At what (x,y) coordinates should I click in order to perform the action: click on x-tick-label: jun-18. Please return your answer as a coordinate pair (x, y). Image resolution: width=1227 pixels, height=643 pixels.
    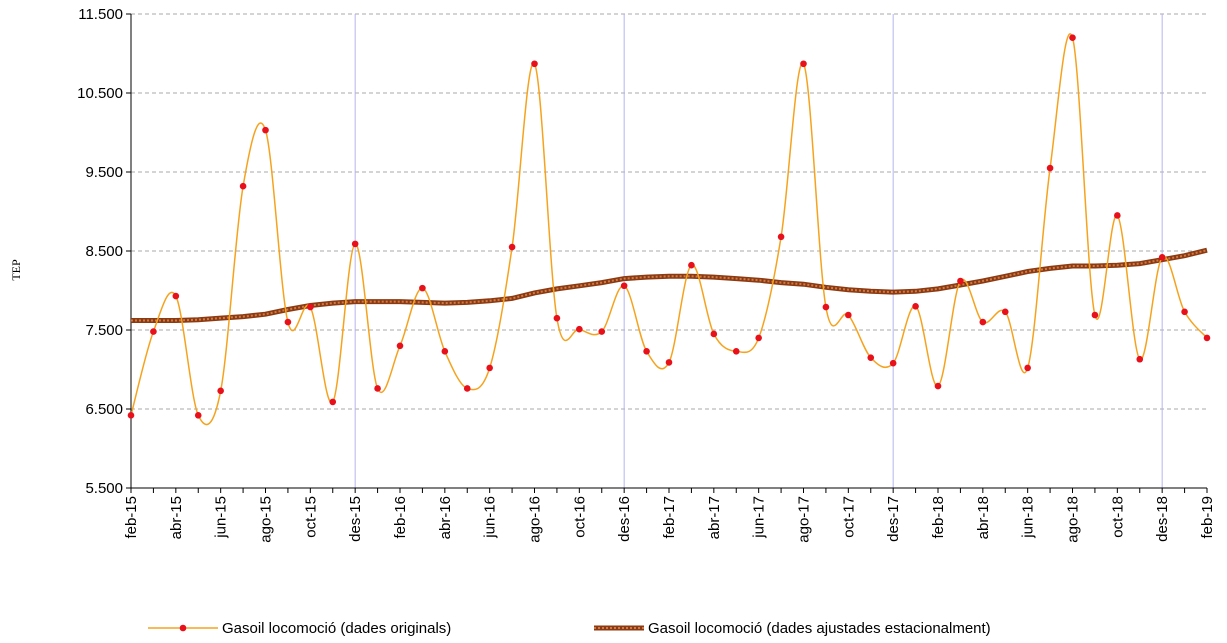
    Looking at the image, I should click on (1028, 517).